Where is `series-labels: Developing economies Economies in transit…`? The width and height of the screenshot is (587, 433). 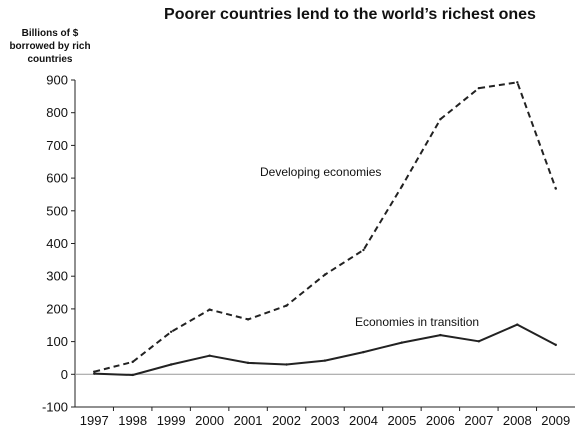 series-labels: Developing economies Economies in transit… is located at coordinates (369, 247).